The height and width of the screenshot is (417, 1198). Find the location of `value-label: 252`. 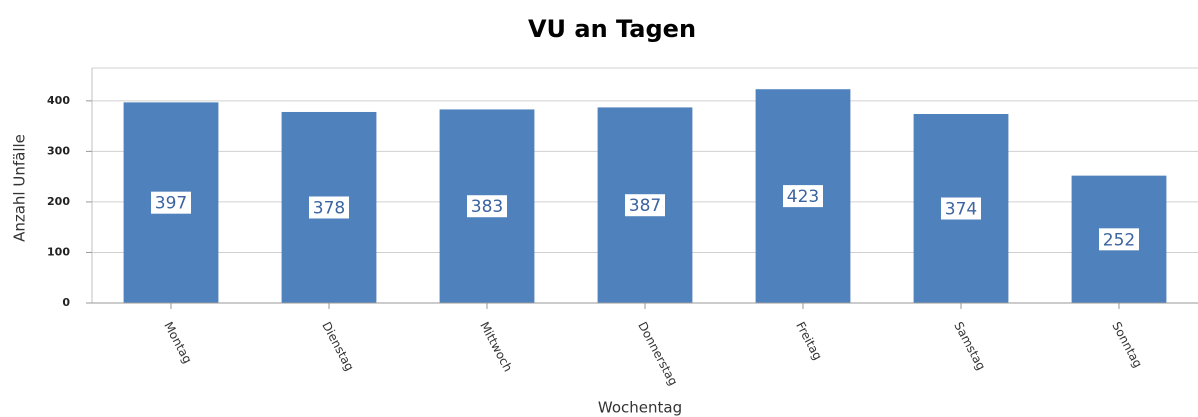

value-label: 252 is located at coordinates (1119, 240).